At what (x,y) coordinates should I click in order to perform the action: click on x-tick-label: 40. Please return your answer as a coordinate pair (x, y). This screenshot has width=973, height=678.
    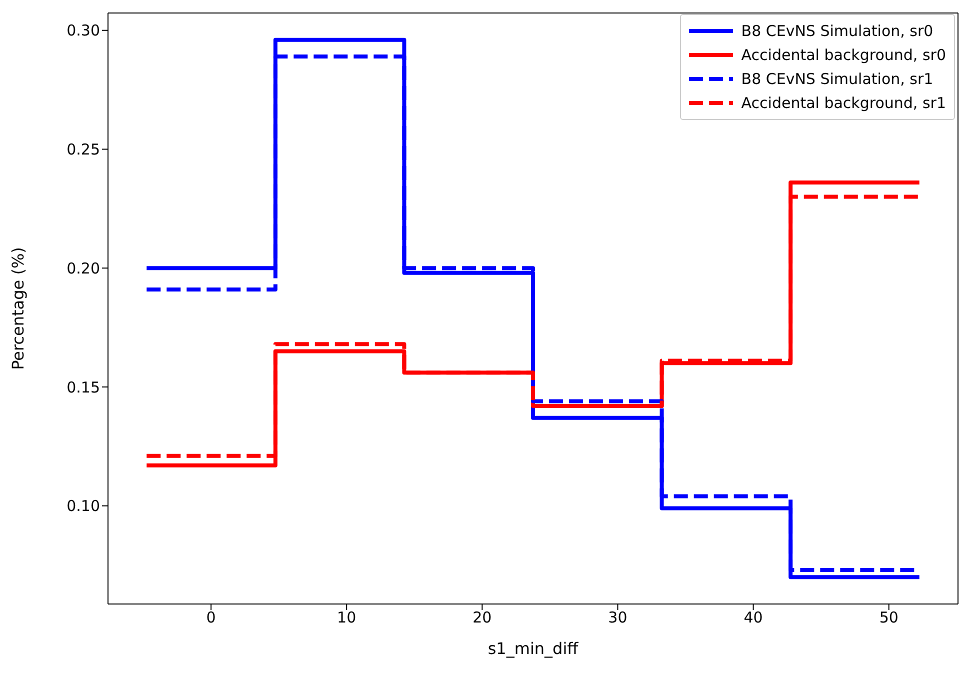
    Looking at the image, I should click on (753, 617).